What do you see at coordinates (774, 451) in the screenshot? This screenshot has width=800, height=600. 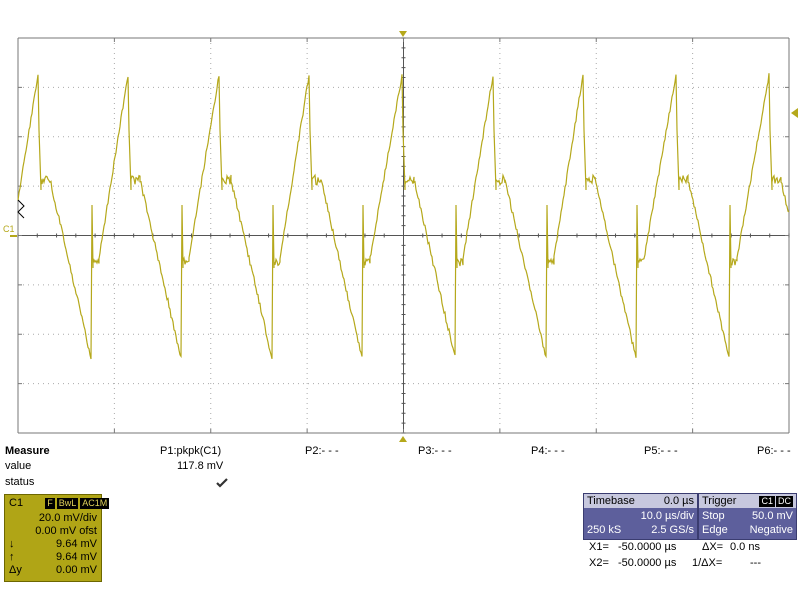 I see `param-p6: P6:- - -` at bounding box center [774, 451].